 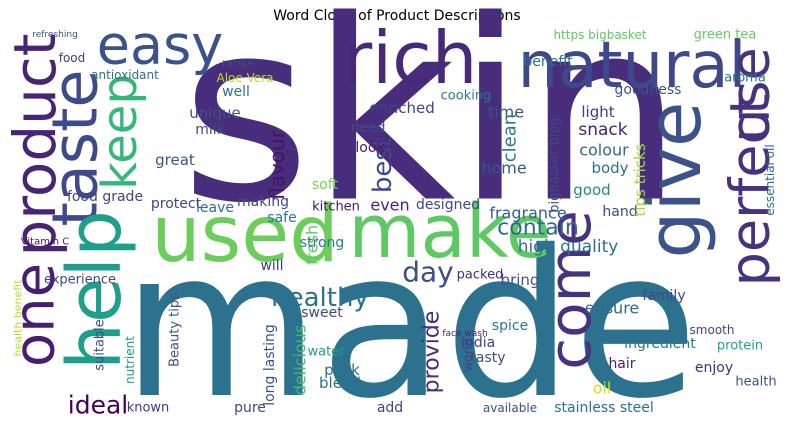 I want to click on word: family, so click(x=663, y=296).